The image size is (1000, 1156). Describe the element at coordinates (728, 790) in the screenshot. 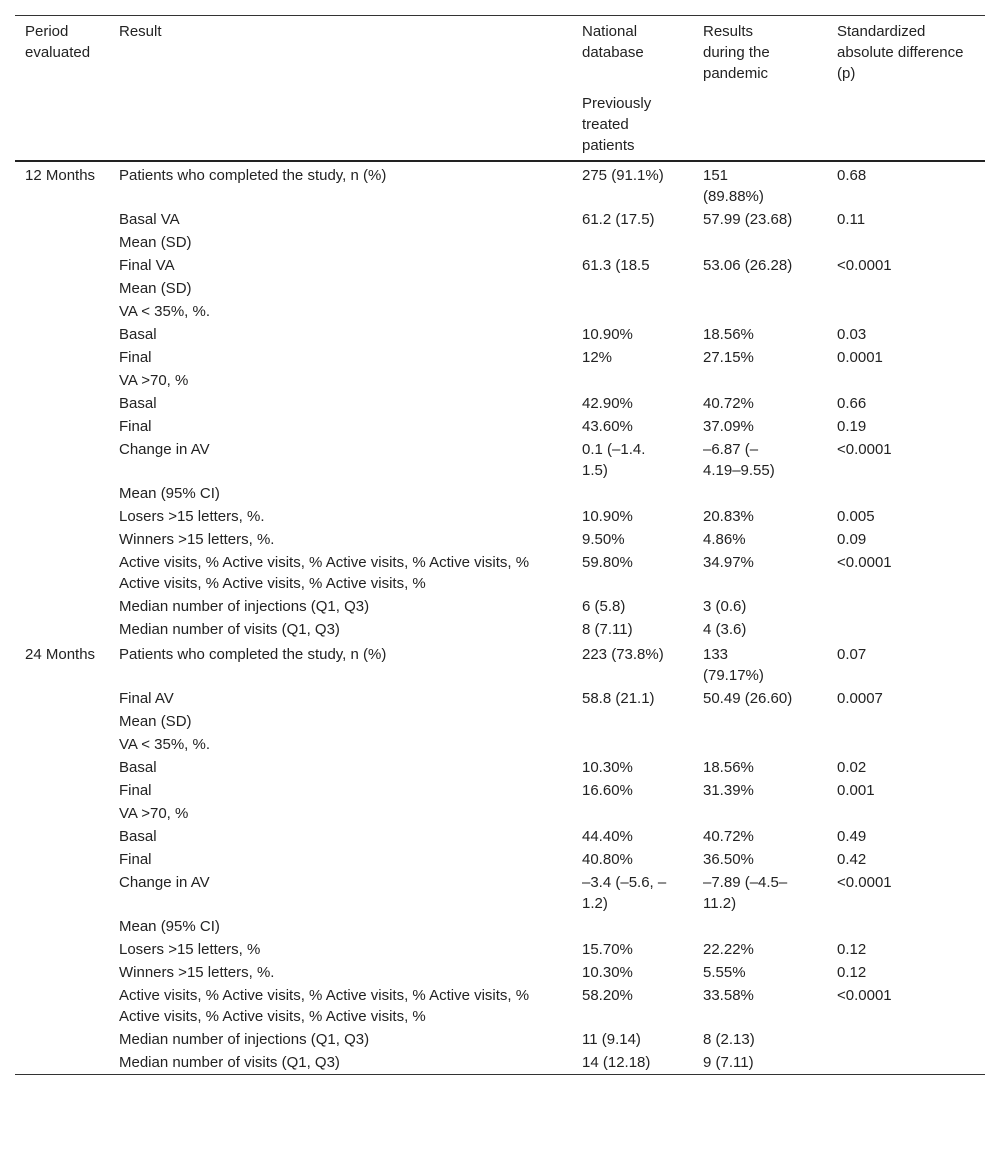

I see `pandemic-cell: 31.39%` at that location.